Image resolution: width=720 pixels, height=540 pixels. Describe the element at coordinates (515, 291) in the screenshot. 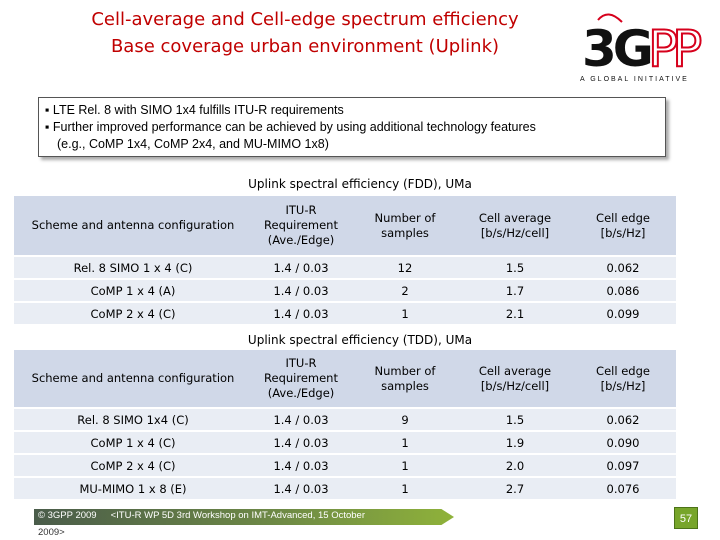

I see `fdd-table-cell: 1.7` at that location.